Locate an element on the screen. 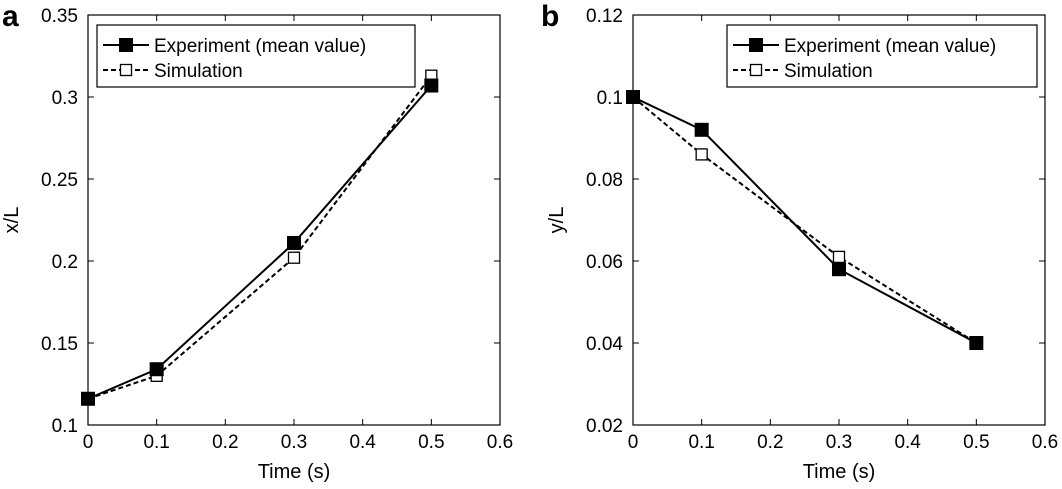 This screenshot has height=489, width=1062. panel-letter: b is located at coordinates (550, 16).